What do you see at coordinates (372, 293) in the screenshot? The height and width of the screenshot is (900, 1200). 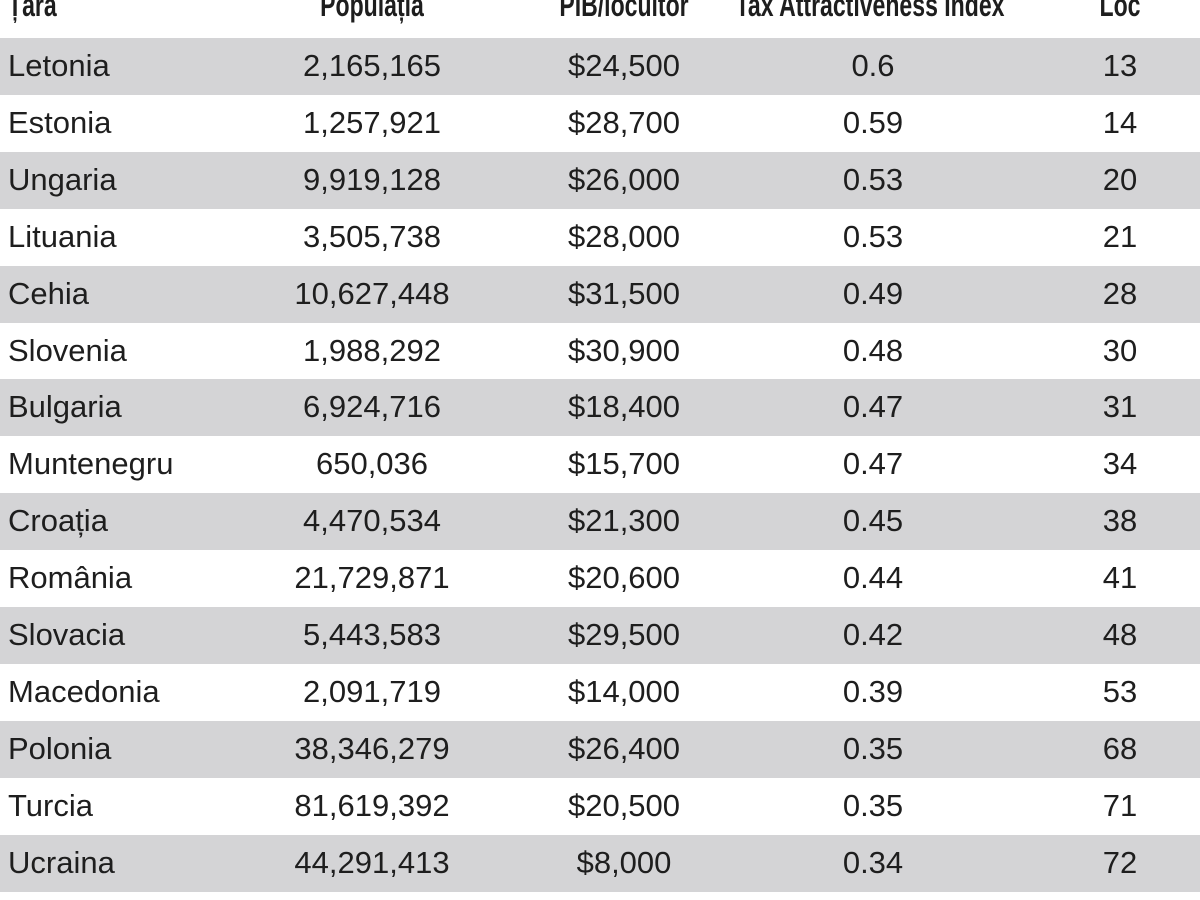 I see `cell-population: 10,627,448` at bounding box center [372, 293].